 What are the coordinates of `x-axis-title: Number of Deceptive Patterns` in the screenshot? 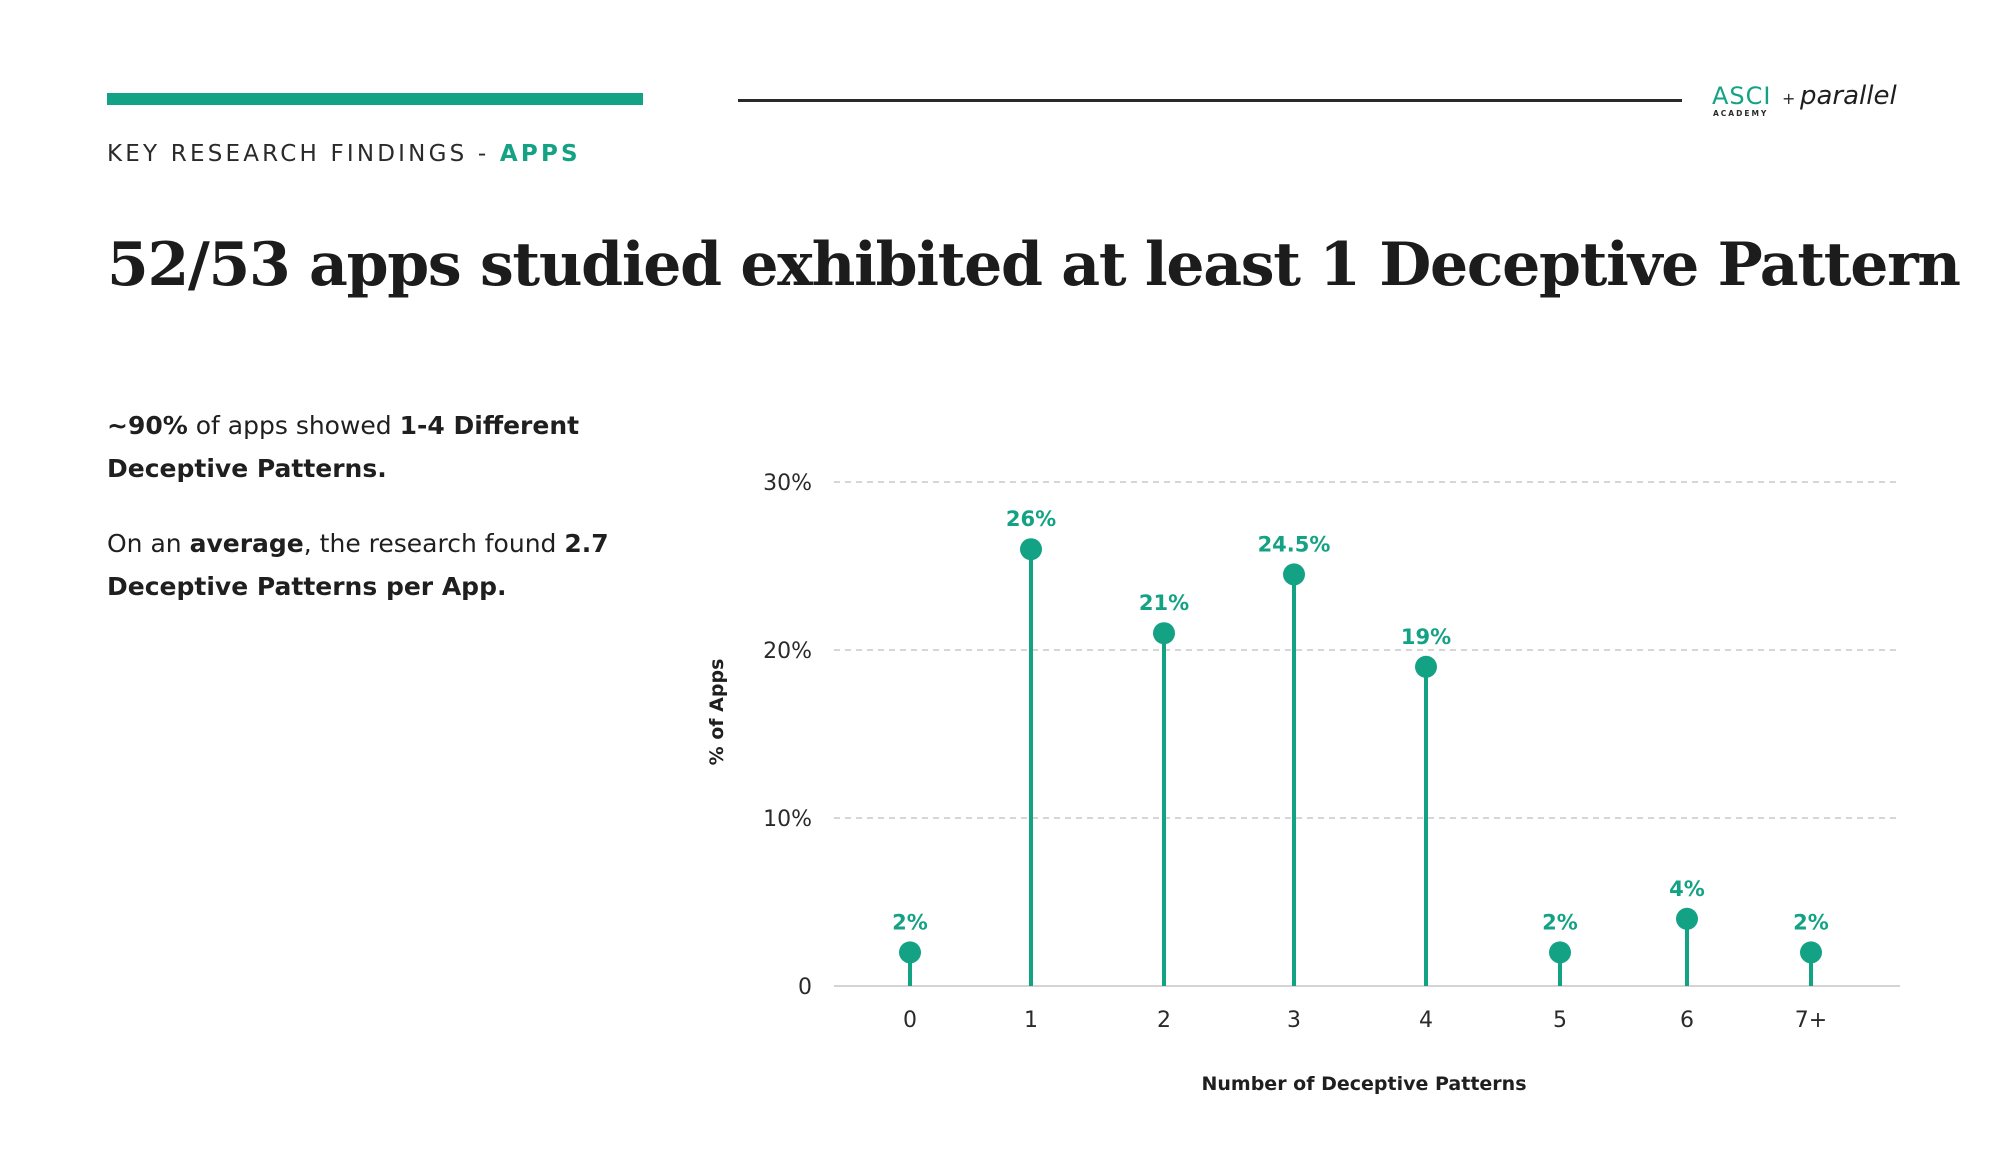 It's located at (1363, 1084).